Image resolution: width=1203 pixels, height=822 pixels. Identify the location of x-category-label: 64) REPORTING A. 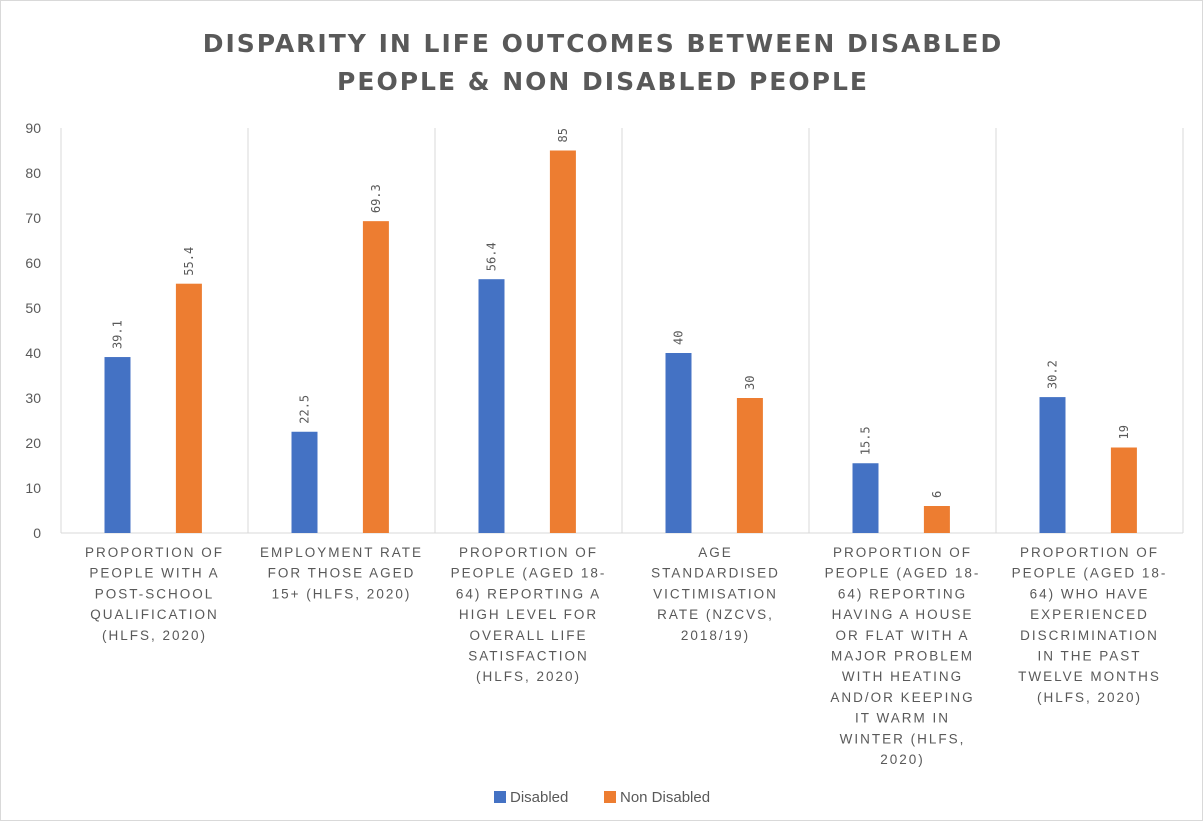
(528, 593).